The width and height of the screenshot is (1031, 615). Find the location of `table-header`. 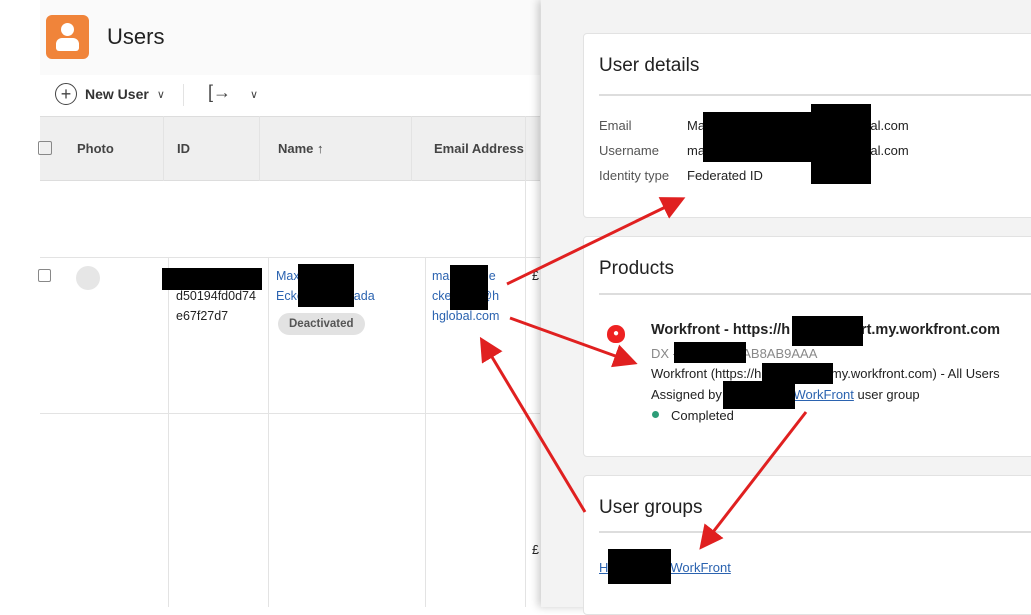

table-header is located at coordinates (290, 148).